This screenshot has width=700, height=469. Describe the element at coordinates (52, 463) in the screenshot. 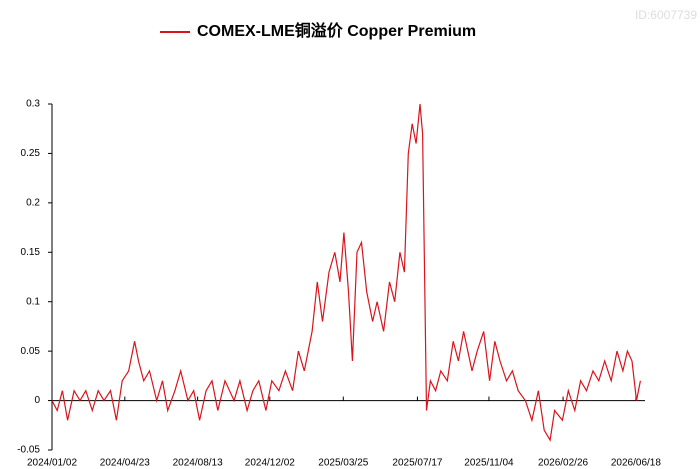

I see `x-tick-label: 2024/01/02` at that location.